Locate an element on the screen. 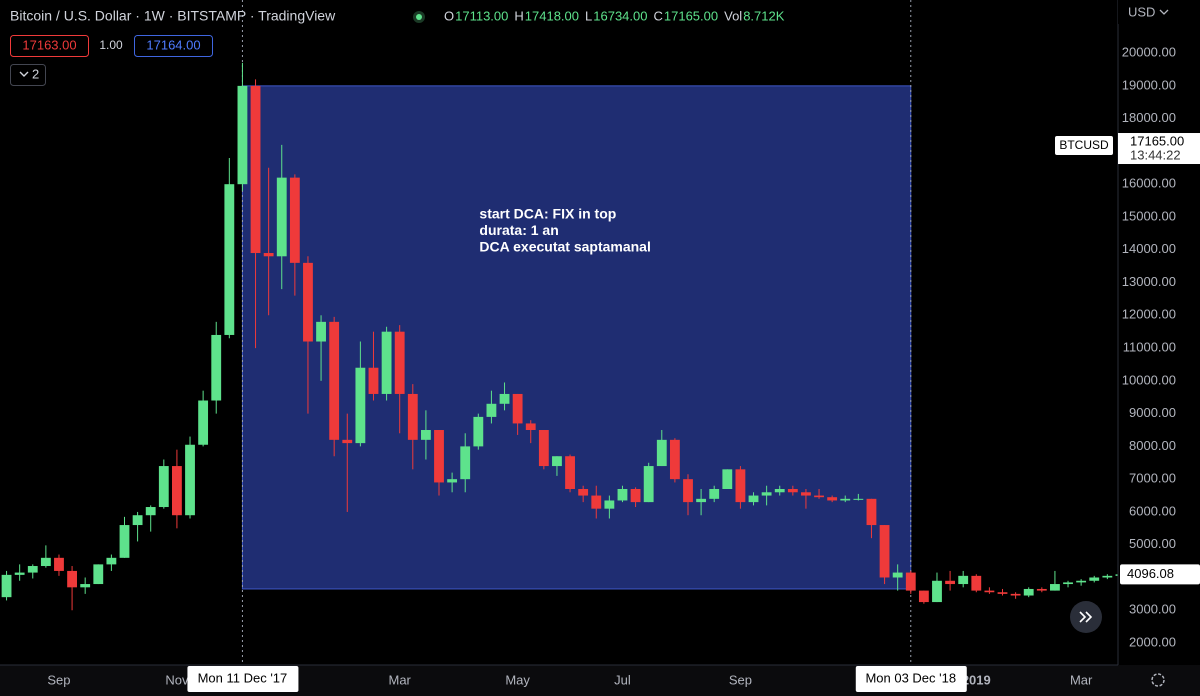 The width and height of the screenshot is (1200, 696). annotation-text: durata: 1 an is located at coordinates (518, 230).